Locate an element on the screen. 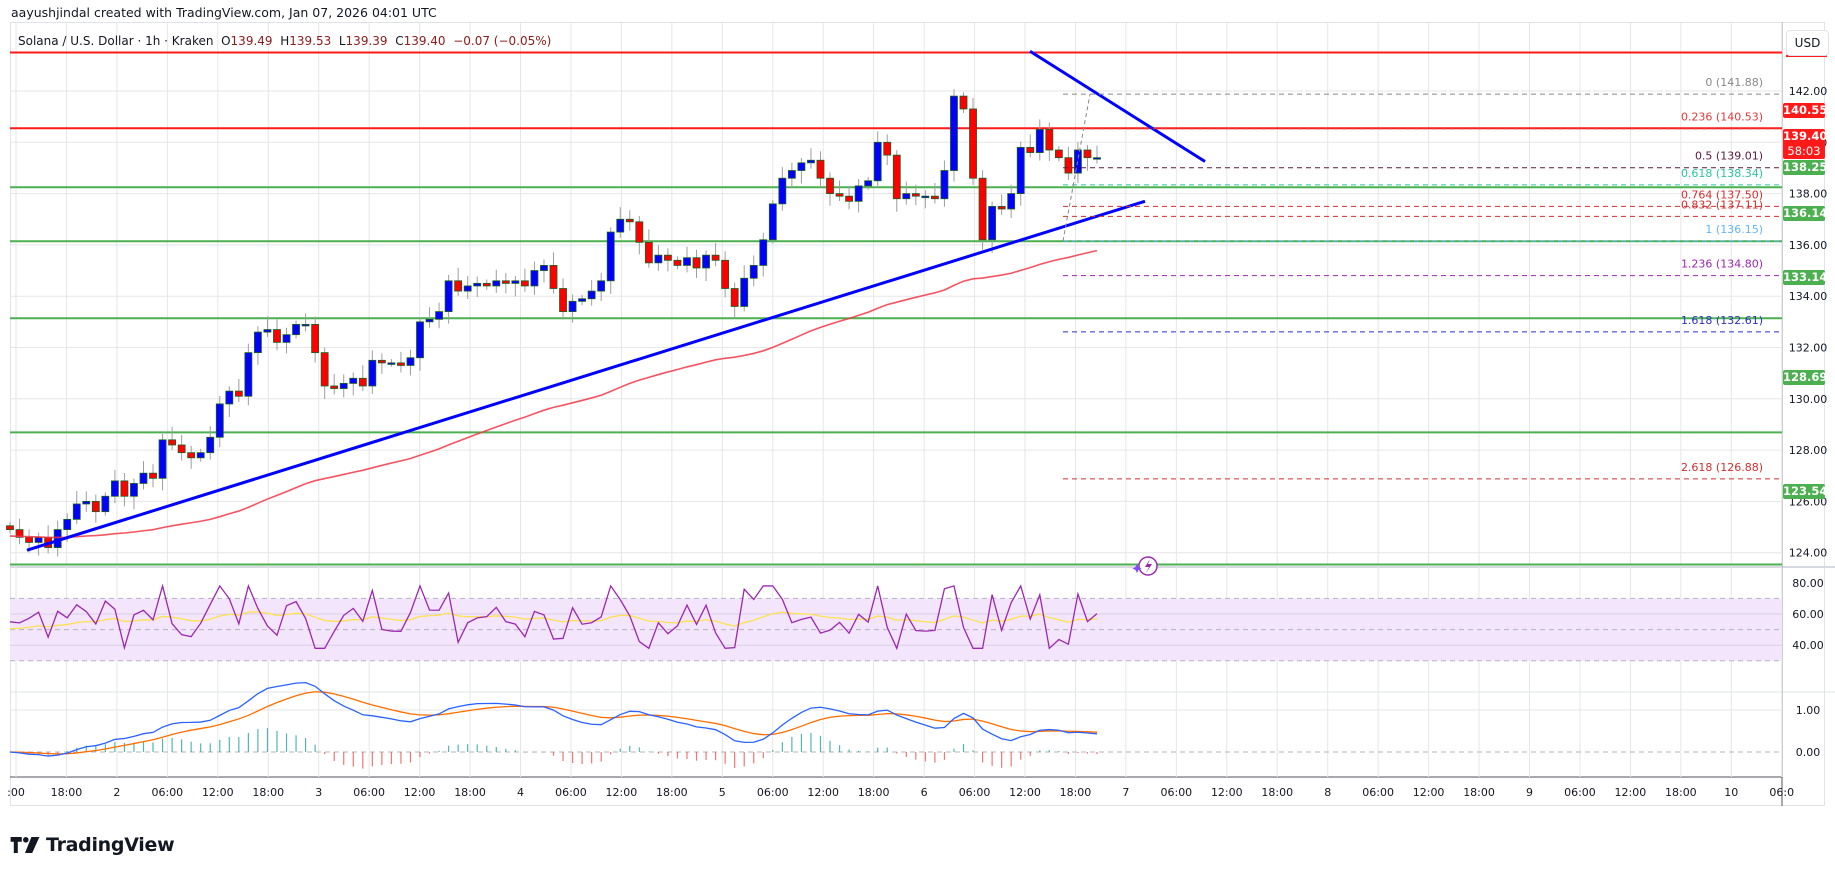 This screenshot has height=875, width=1835. price-tick: 138.00 is located at coordinates (1808, 194).